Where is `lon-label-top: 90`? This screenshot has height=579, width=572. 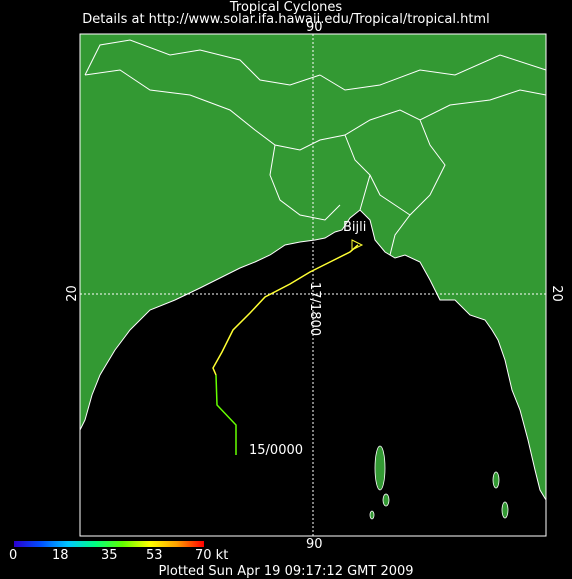
lon-label-top: 90 is located at coordinates (314, 27).